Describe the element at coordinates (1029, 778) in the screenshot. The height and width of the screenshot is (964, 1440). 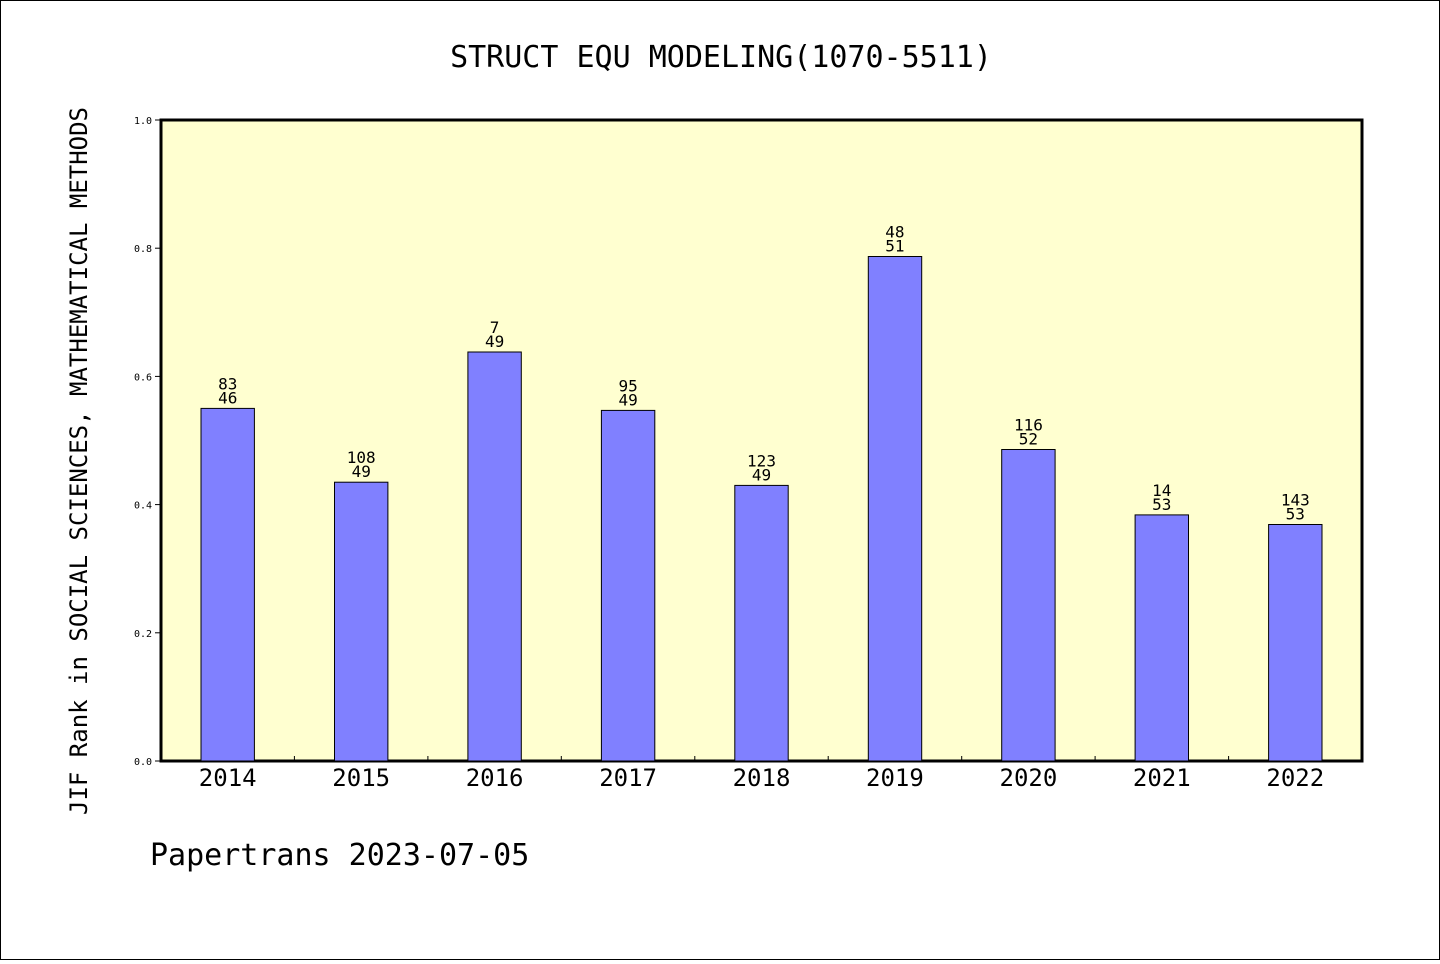
I see `x-tick-label-2020: 2020` at that location.